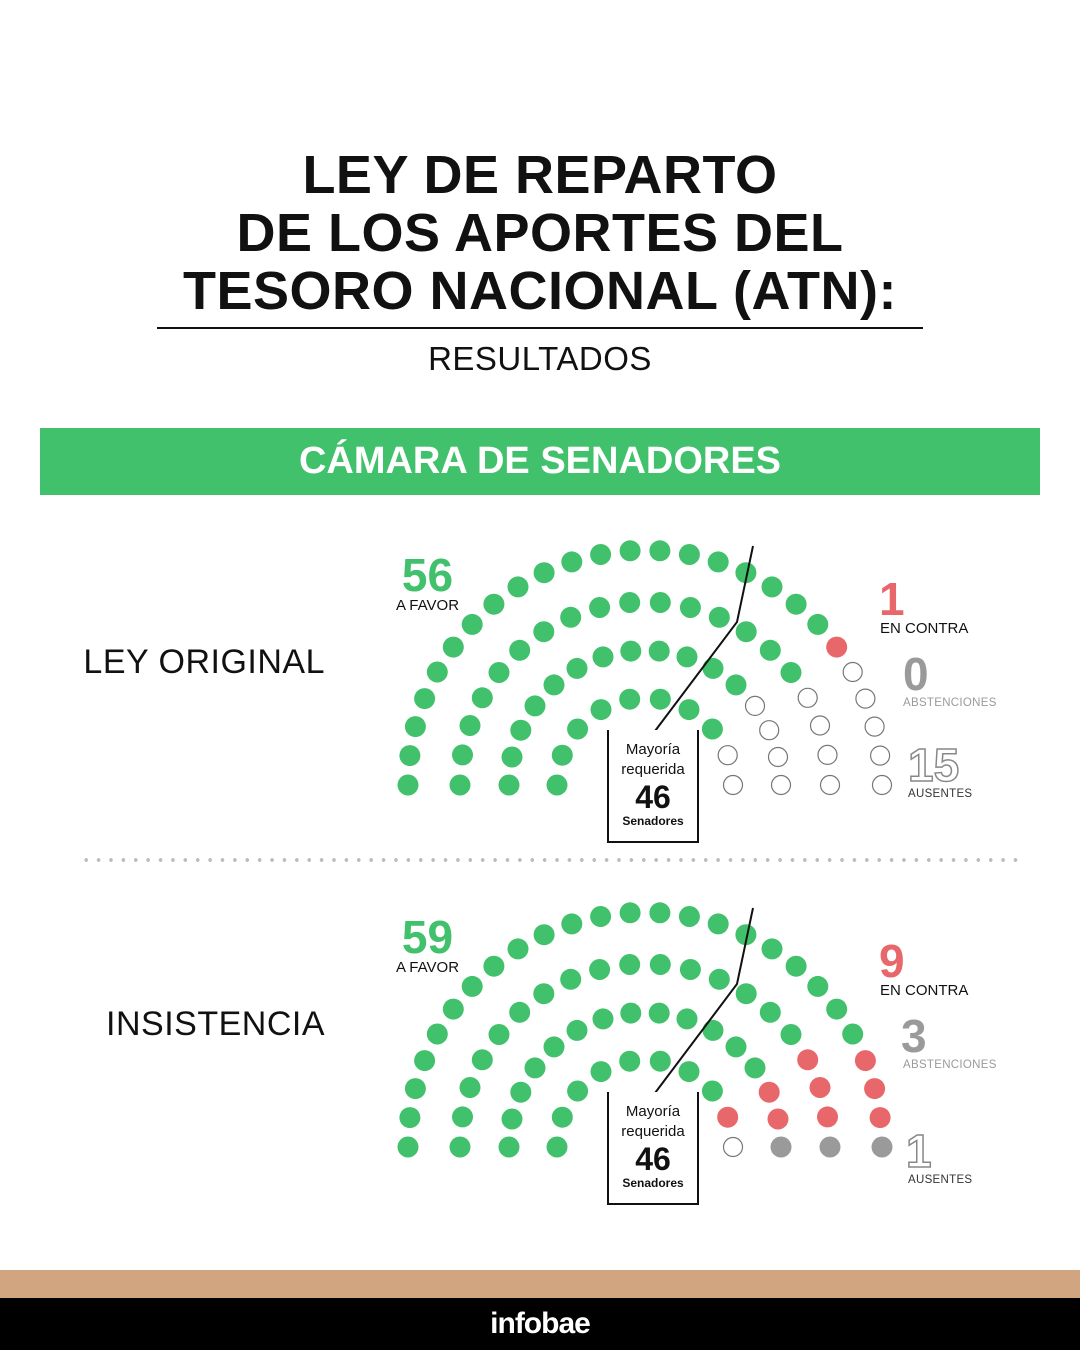 Image resolution: width=1080 pixels, height=1350 pixels. Describe the element at coordinates (204, 662) in the screenshot. I see `chart-title: LEY ORIGINAL` at that location.